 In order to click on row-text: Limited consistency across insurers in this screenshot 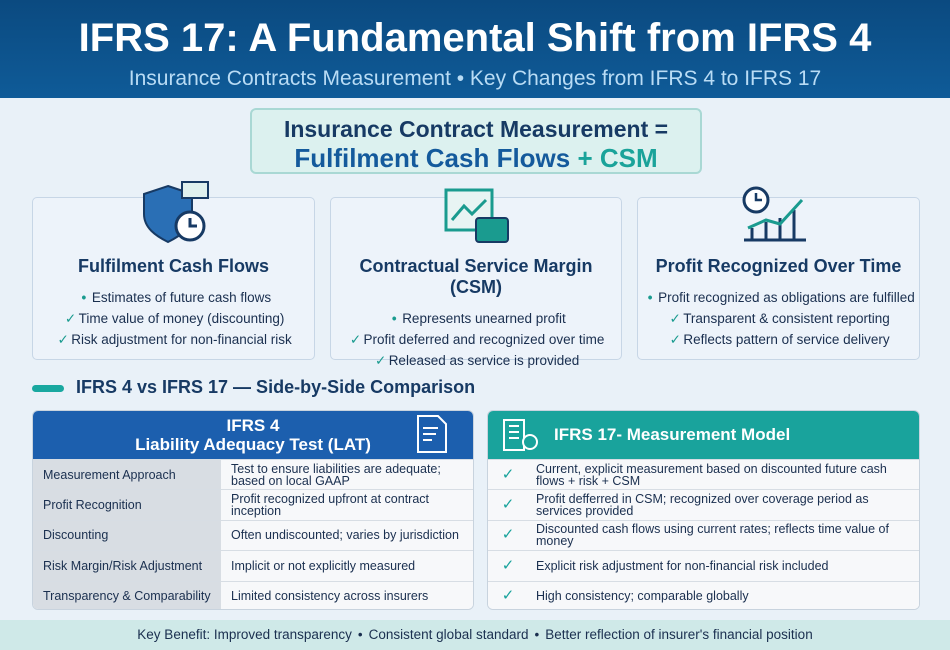, I will do `click(347, 595)`.